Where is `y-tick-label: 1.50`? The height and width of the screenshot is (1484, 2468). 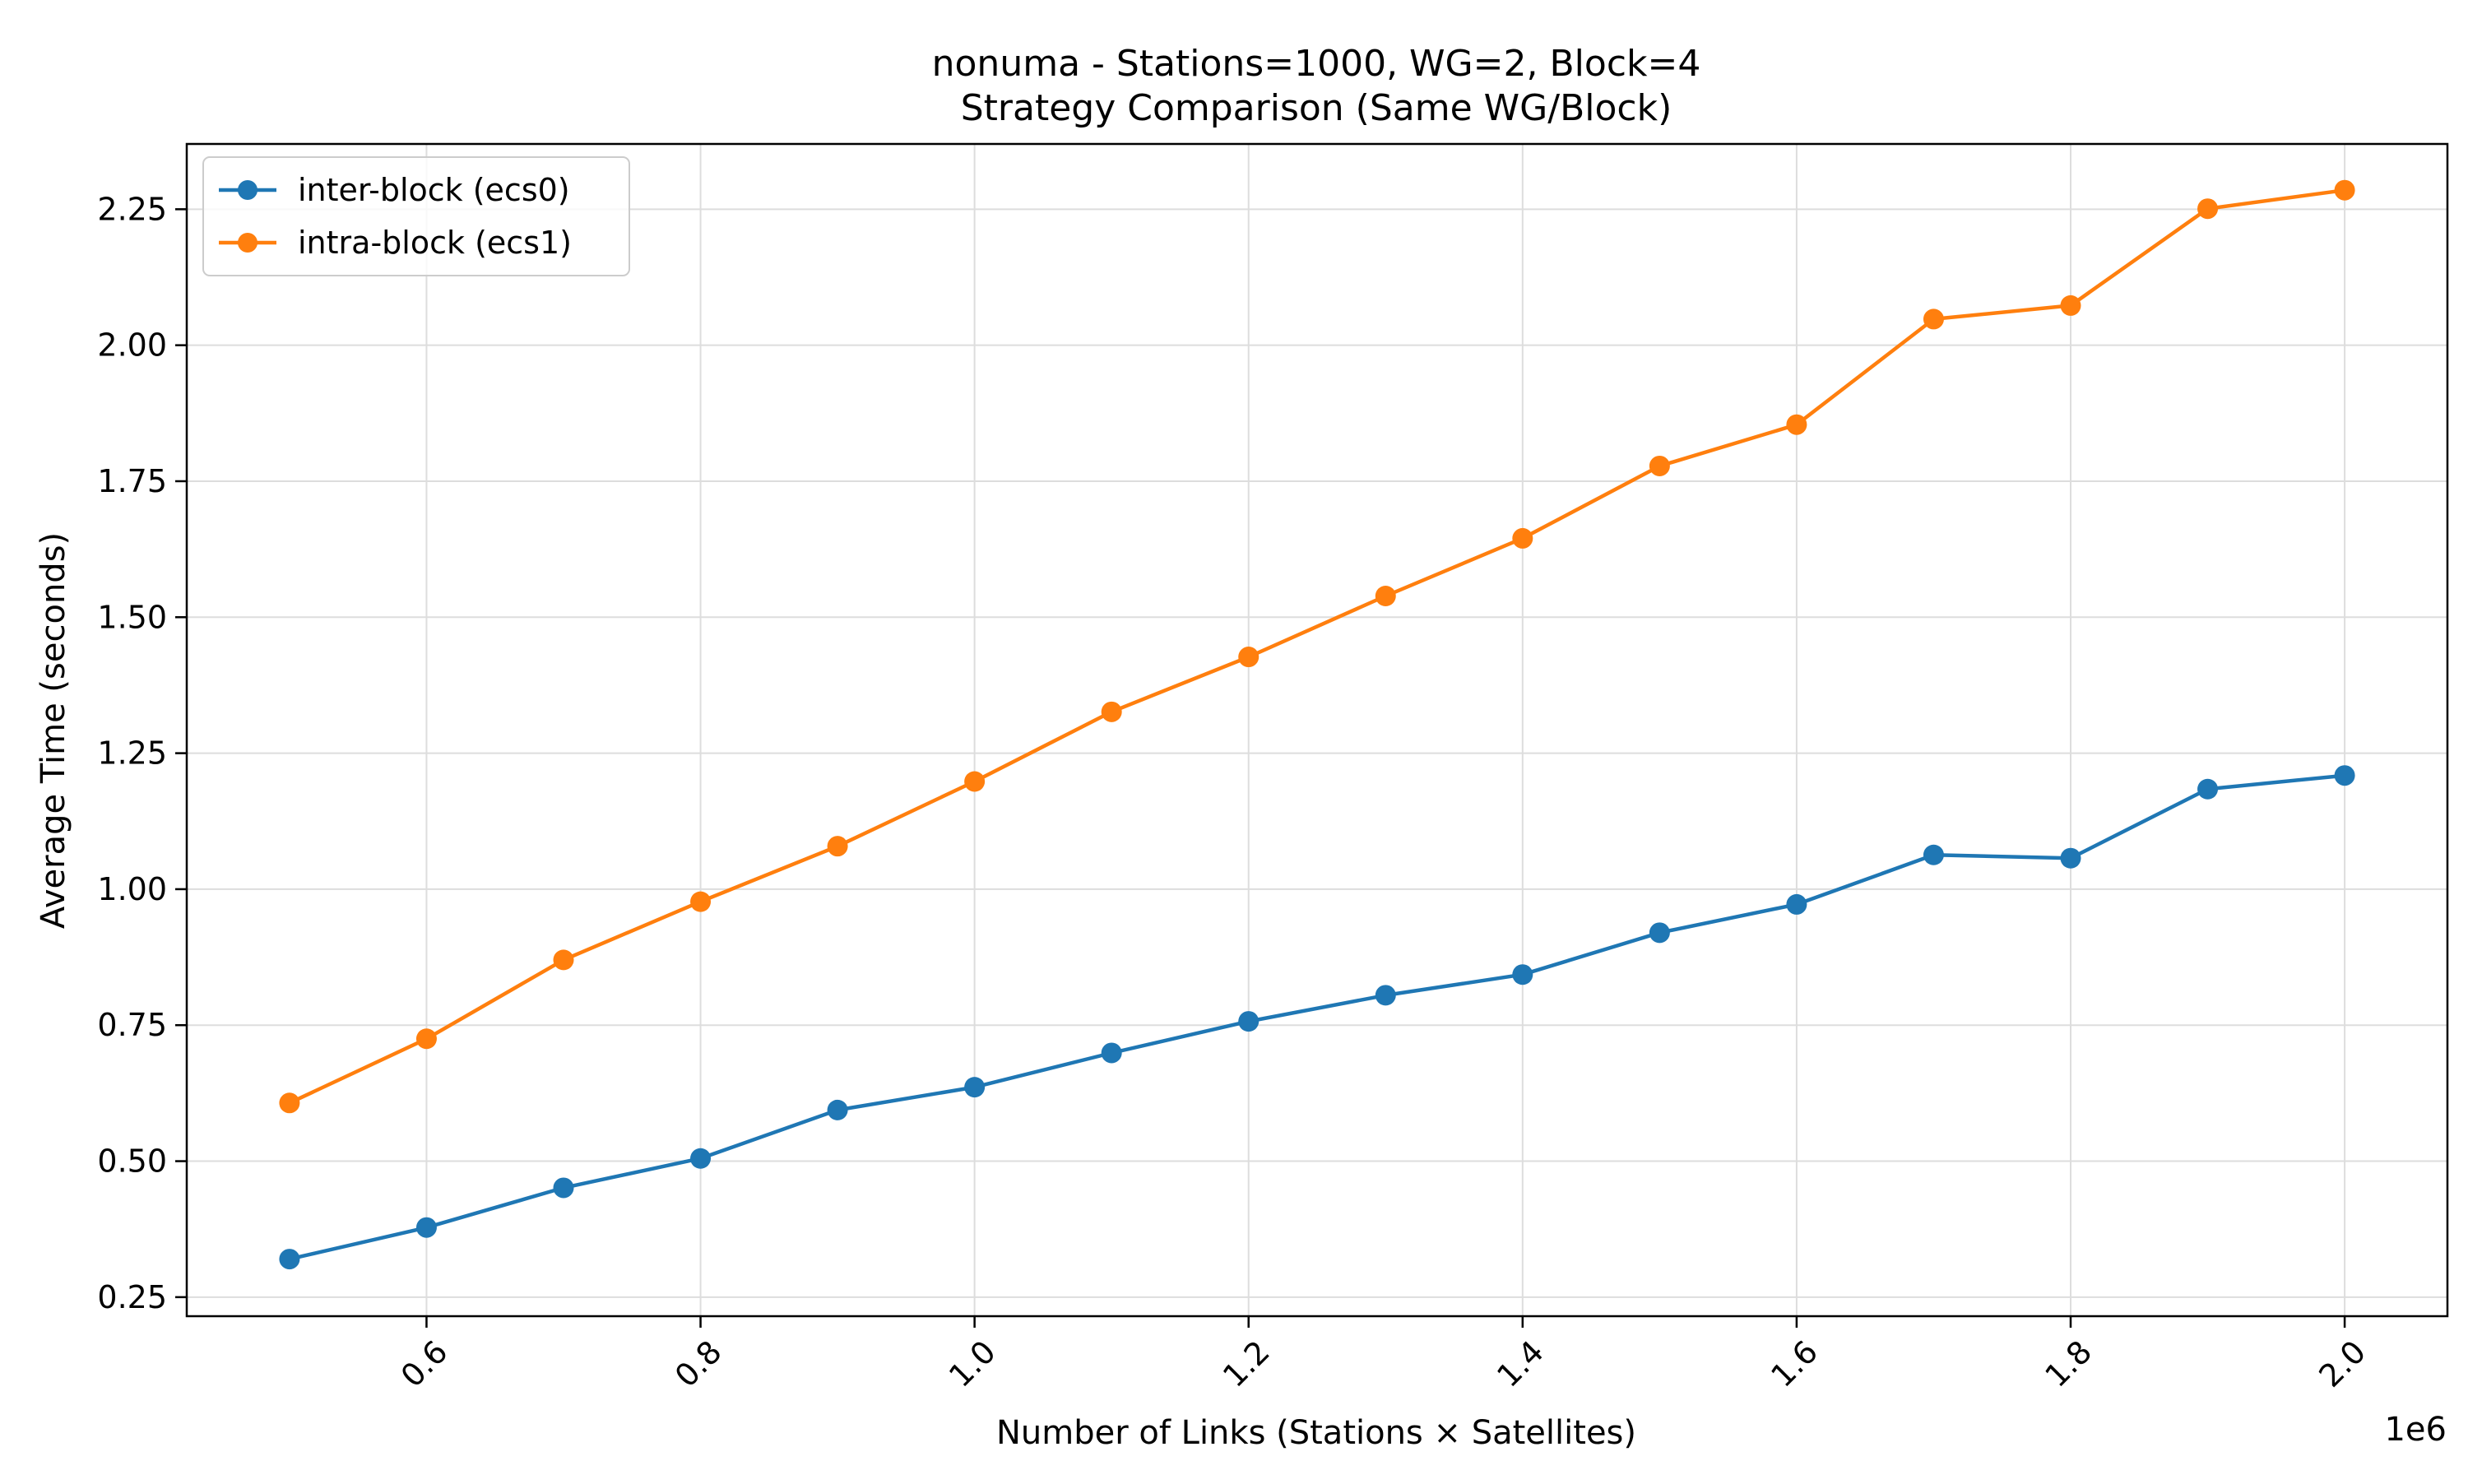
y-tick-label: 1.50 is located at coordinates (132, 617).